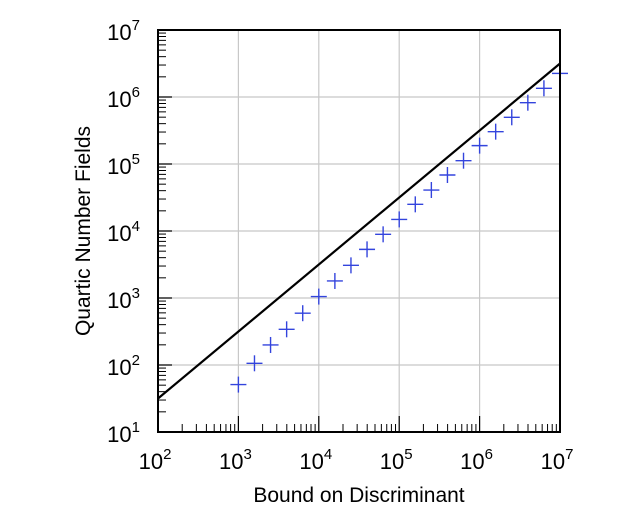 This screenshot has height=512, width=640. What do you see at coordinates (396, 460) in the screenshot?
I see `x-tick-label: 10⁵` at bounding box center [396, 460].